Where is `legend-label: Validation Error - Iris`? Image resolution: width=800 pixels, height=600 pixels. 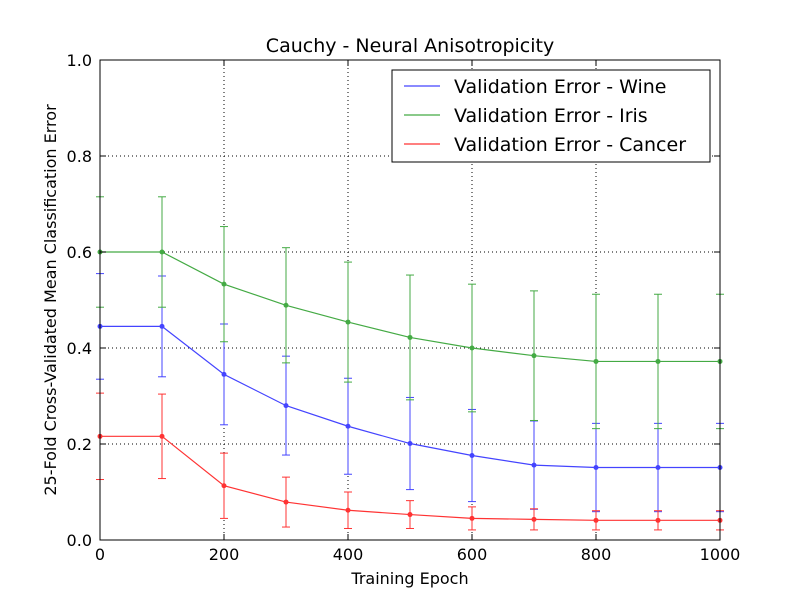
legend-label: Validation Error - Iris is located at coordinates (551, 116).